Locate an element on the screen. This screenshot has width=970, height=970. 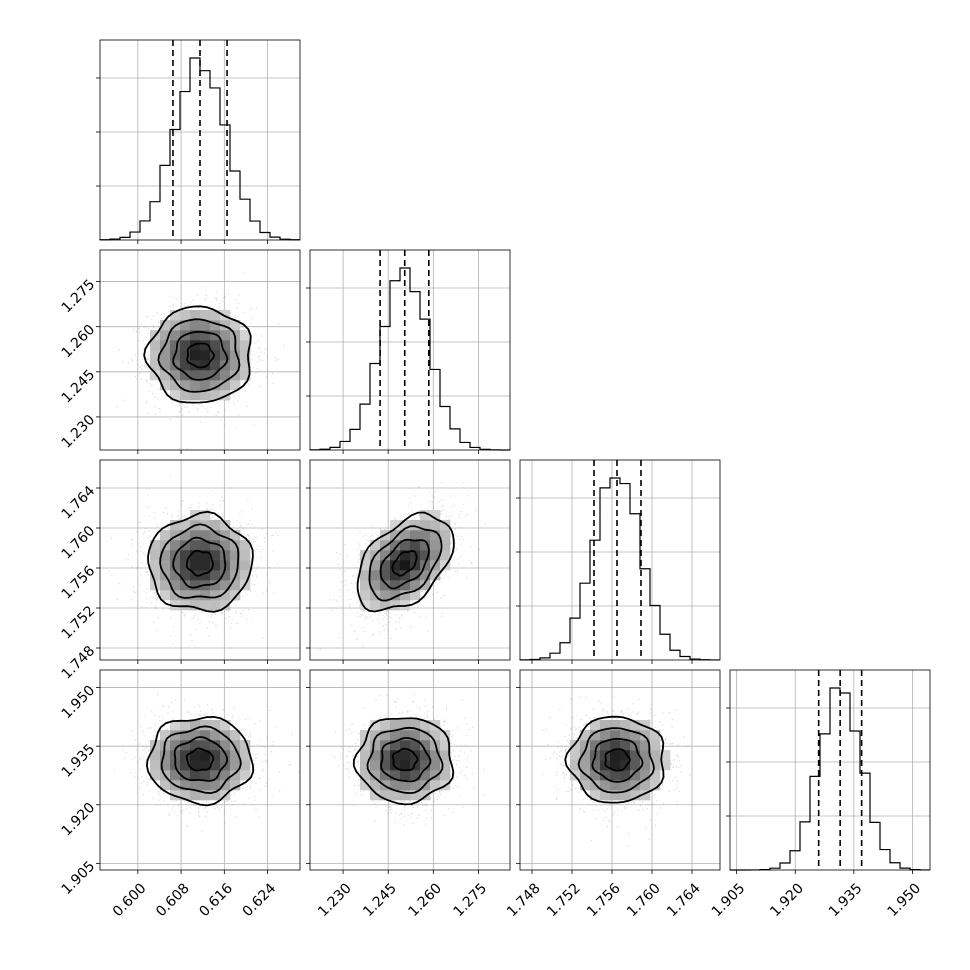
x-tick-label-p2: 1.764 is located at coordinates (684, 900).